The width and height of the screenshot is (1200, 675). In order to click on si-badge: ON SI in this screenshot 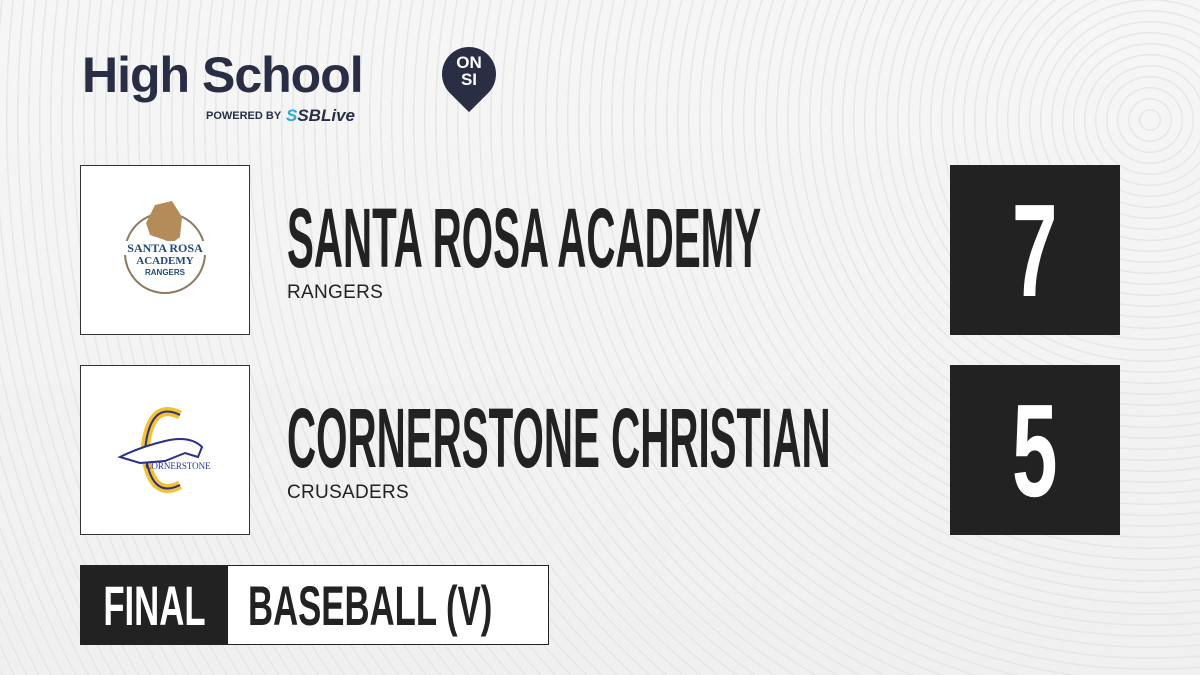, I will do `click(469, 71)`.